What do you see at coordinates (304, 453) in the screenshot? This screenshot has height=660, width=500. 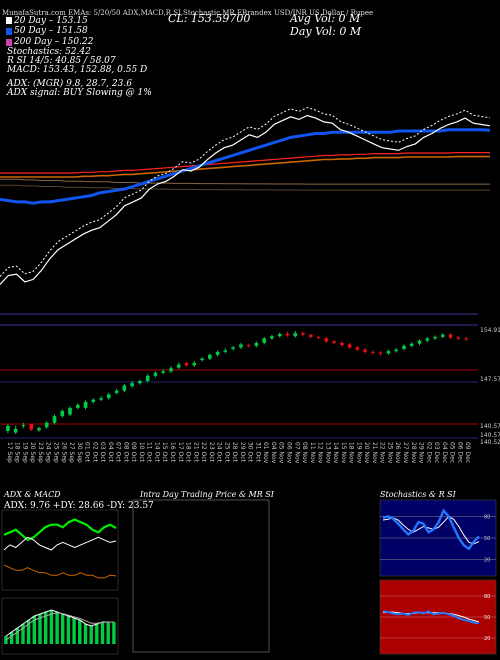 I see `x-tick-label: 08 Nov` at bounding box center [304, 453].